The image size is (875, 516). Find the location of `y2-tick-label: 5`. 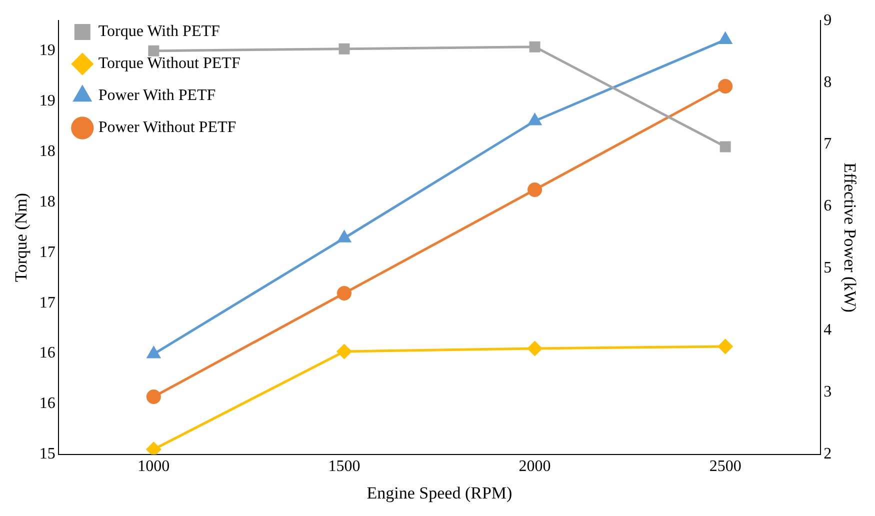

y2-tick-label: 5 is located at coordinates (828, 268).